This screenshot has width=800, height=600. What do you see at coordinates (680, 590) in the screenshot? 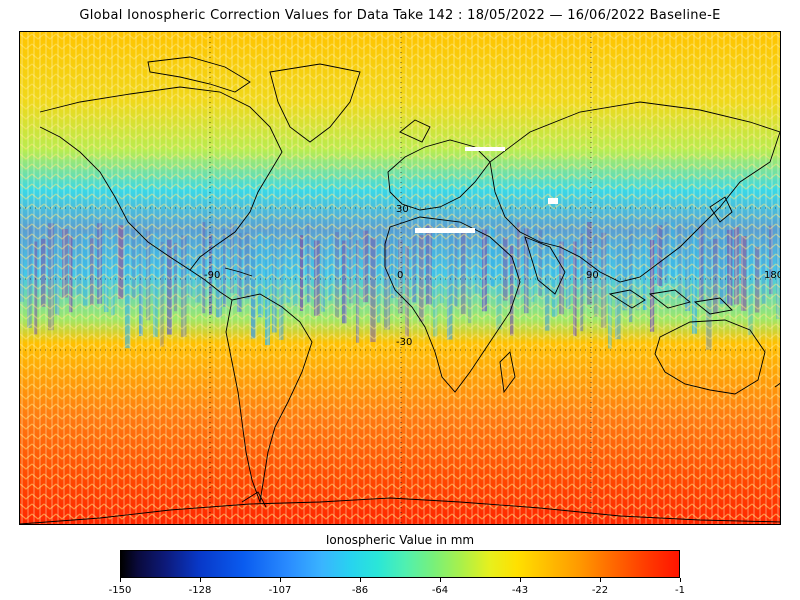
I see `colorbar-tick-label: -1` at bounding box center [680, 590].